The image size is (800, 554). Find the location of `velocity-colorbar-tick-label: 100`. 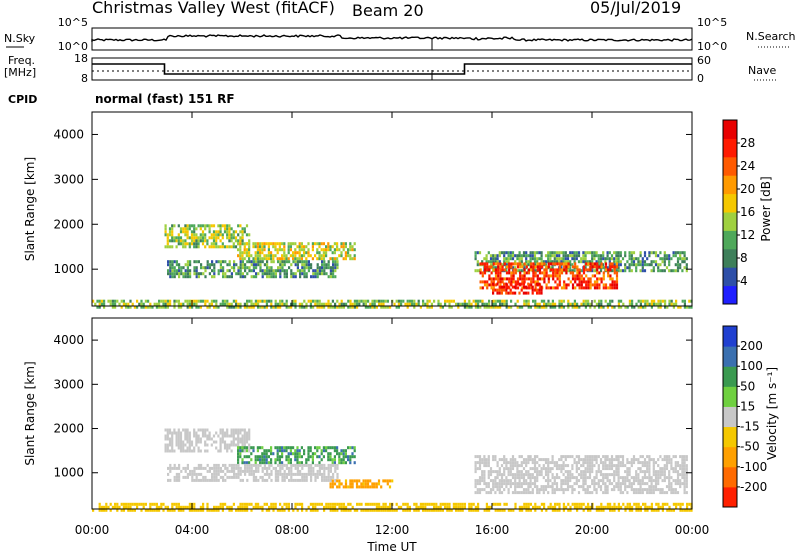

velocity-colorbar-tick-label: 100 is located at coordinates (751, 366).